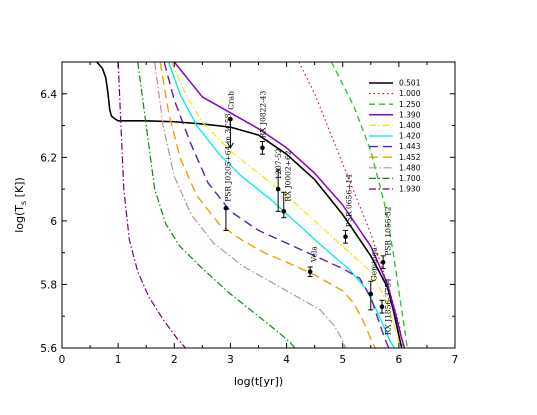 The image size is (537, 415). I want to click on source-label: PSR J0205+64 in 3C58, so click(228, 157).